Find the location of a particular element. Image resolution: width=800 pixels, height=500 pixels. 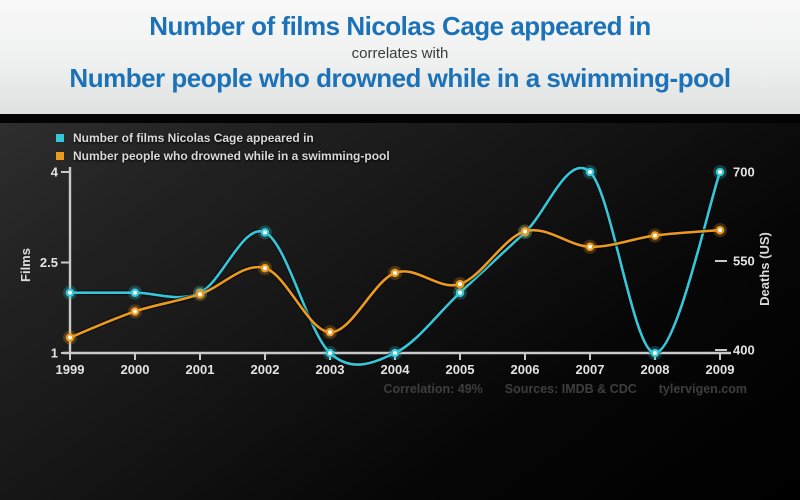

legend-label: Number of films Nicolas Cage appeared in is located at coordinates (193, 138).